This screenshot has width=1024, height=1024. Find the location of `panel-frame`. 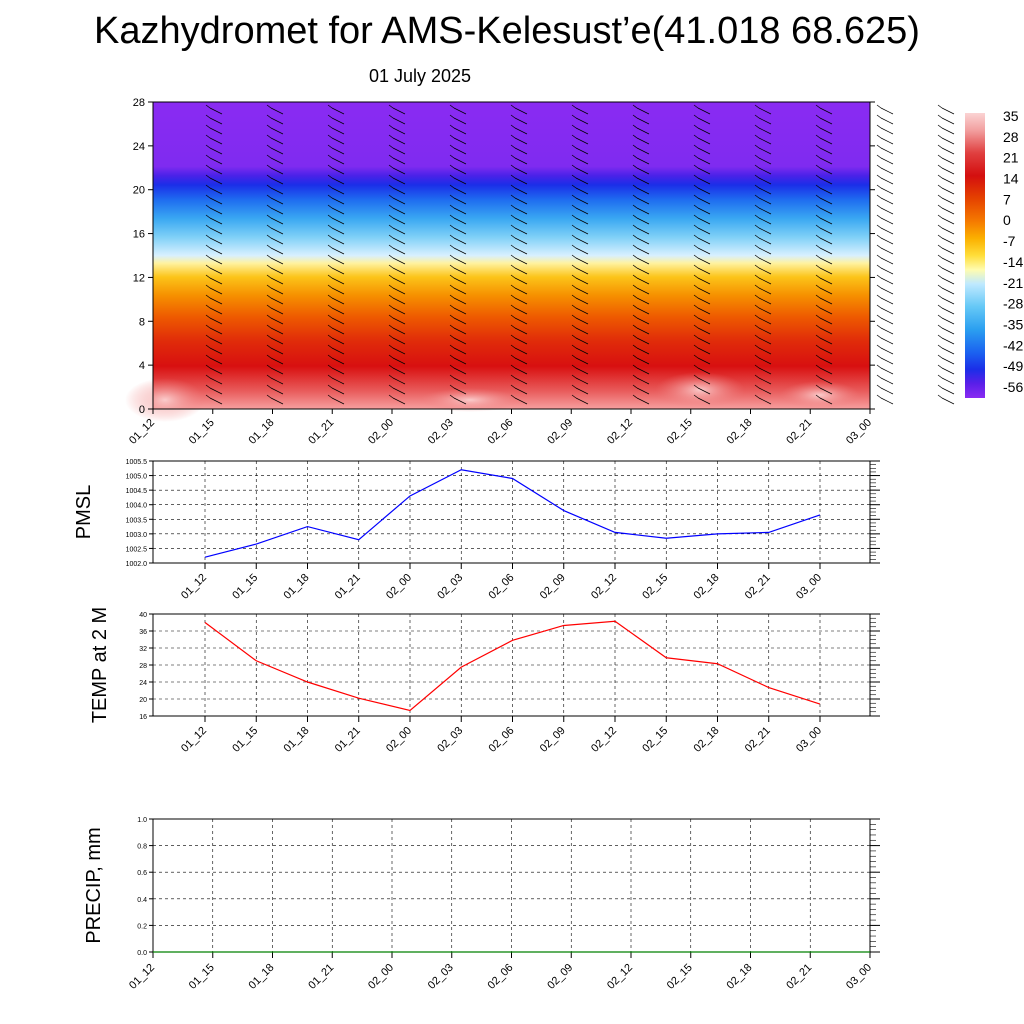

panel-frame is located at coordinates (511, 665).